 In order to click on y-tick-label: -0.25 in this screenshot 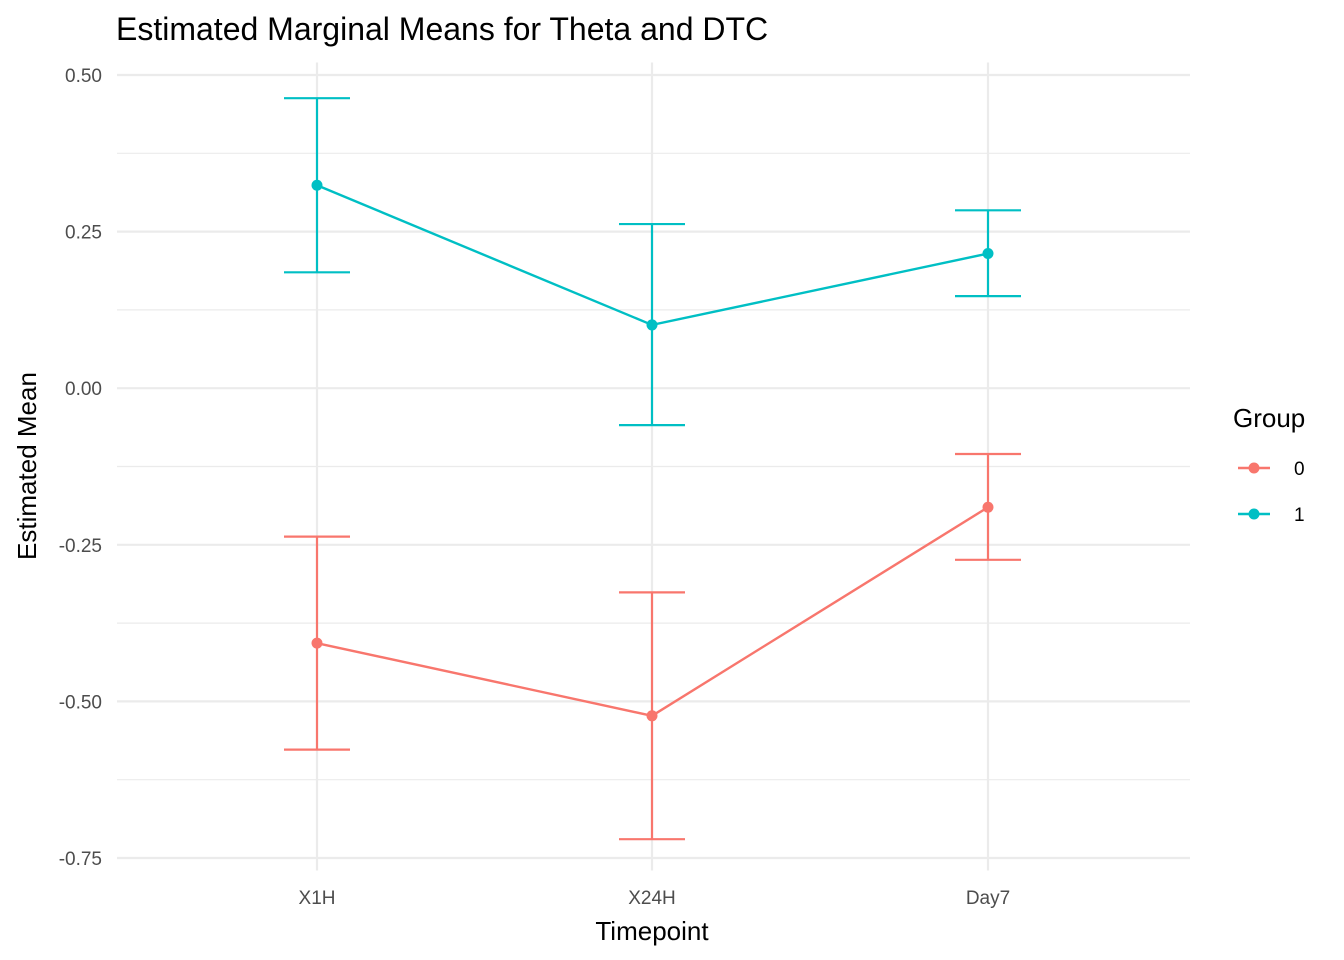, I will do `click(80, 546)`.